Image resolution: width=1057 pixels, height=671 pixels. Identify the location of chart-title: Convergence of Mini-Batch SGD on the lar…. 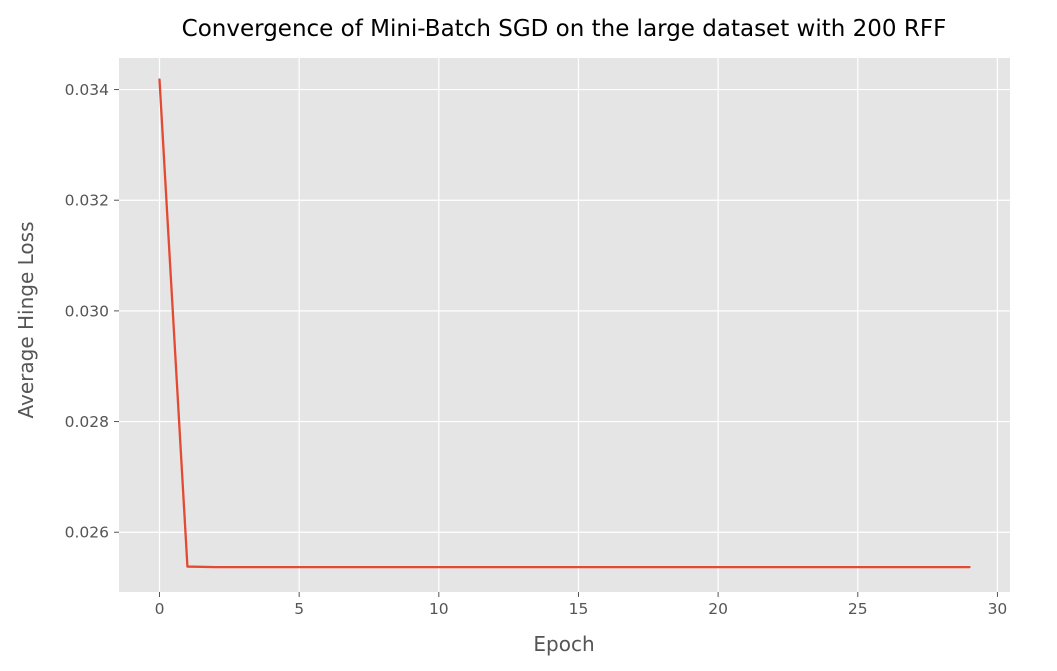
(564, 29).